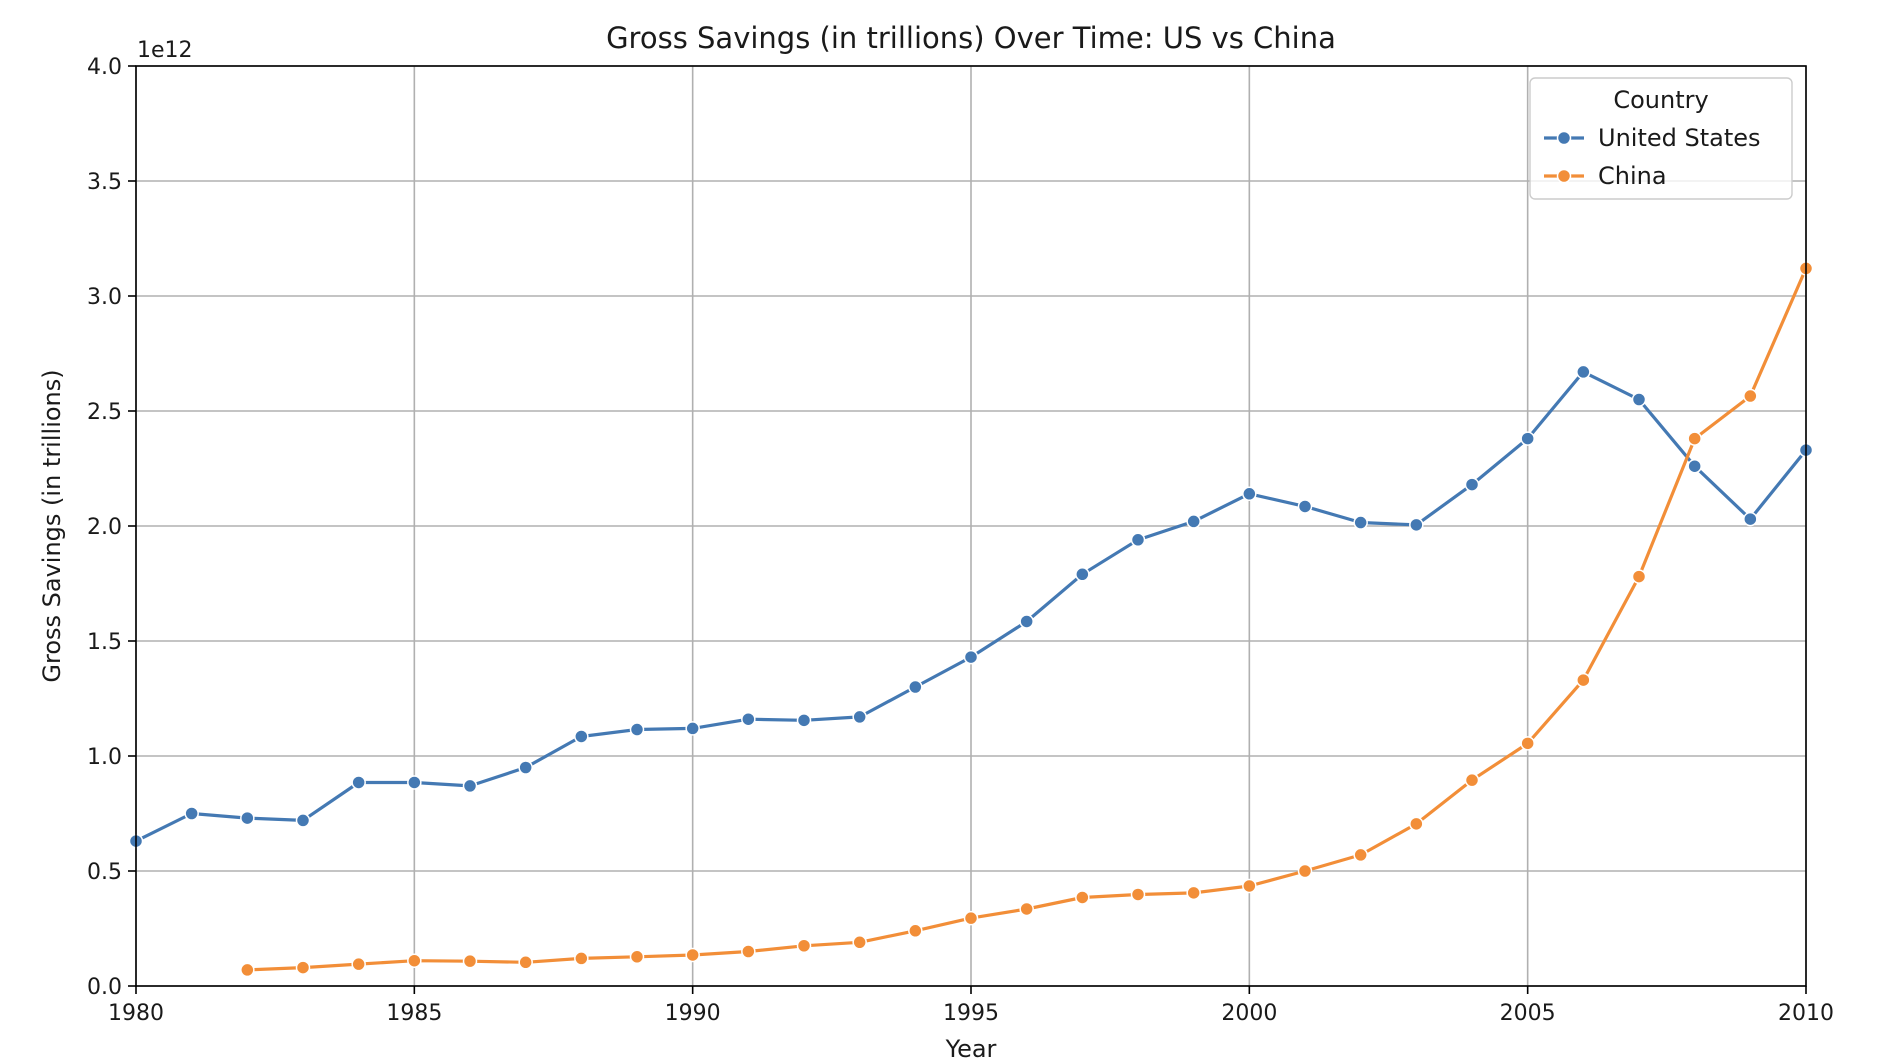  What do you see at coordinates (104, 67) in the screenshot?
I see `y-tick-label: 4.0` at bounding box center [104, 67].